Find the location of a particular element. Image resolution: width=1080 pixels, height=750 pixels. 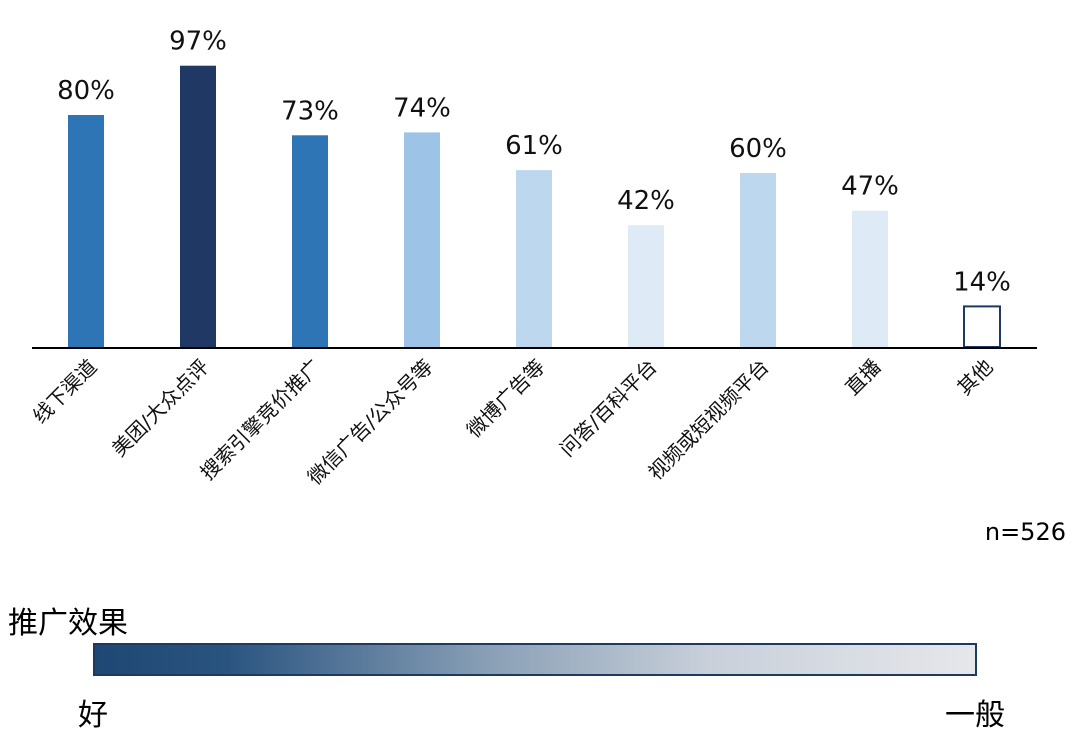

value-label-7: 60% is located at coordinates (758, 149).